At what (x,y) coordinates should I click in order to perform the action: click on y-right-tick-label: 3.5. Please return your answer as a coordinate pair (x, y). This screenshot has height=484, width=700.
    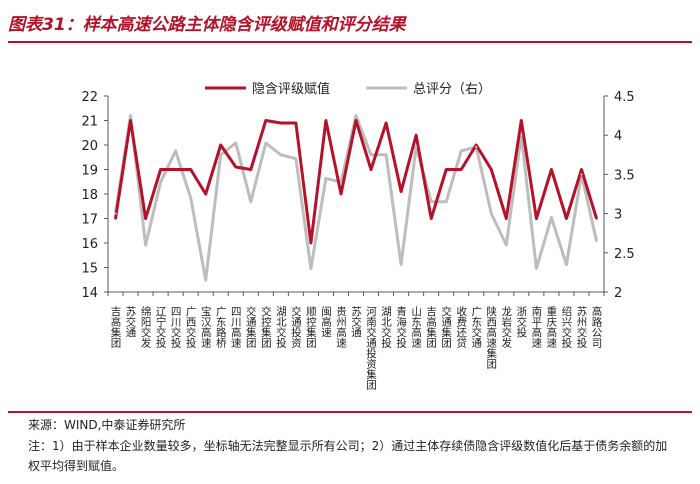
    Looking at the image, I should click on (624, 175).